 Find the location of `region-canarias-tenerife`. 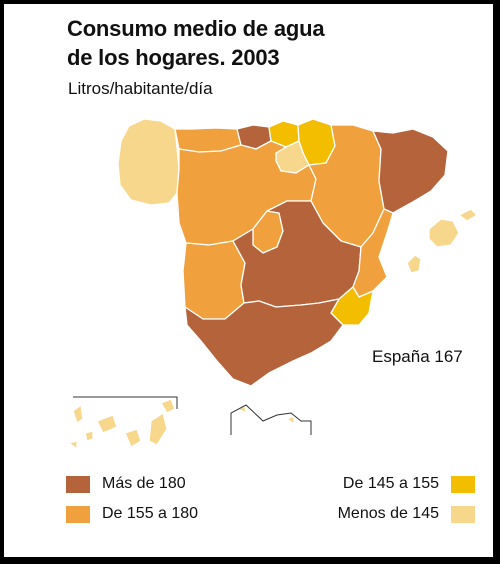

region-canarias-tenerife is located at coordinates (107, 424).